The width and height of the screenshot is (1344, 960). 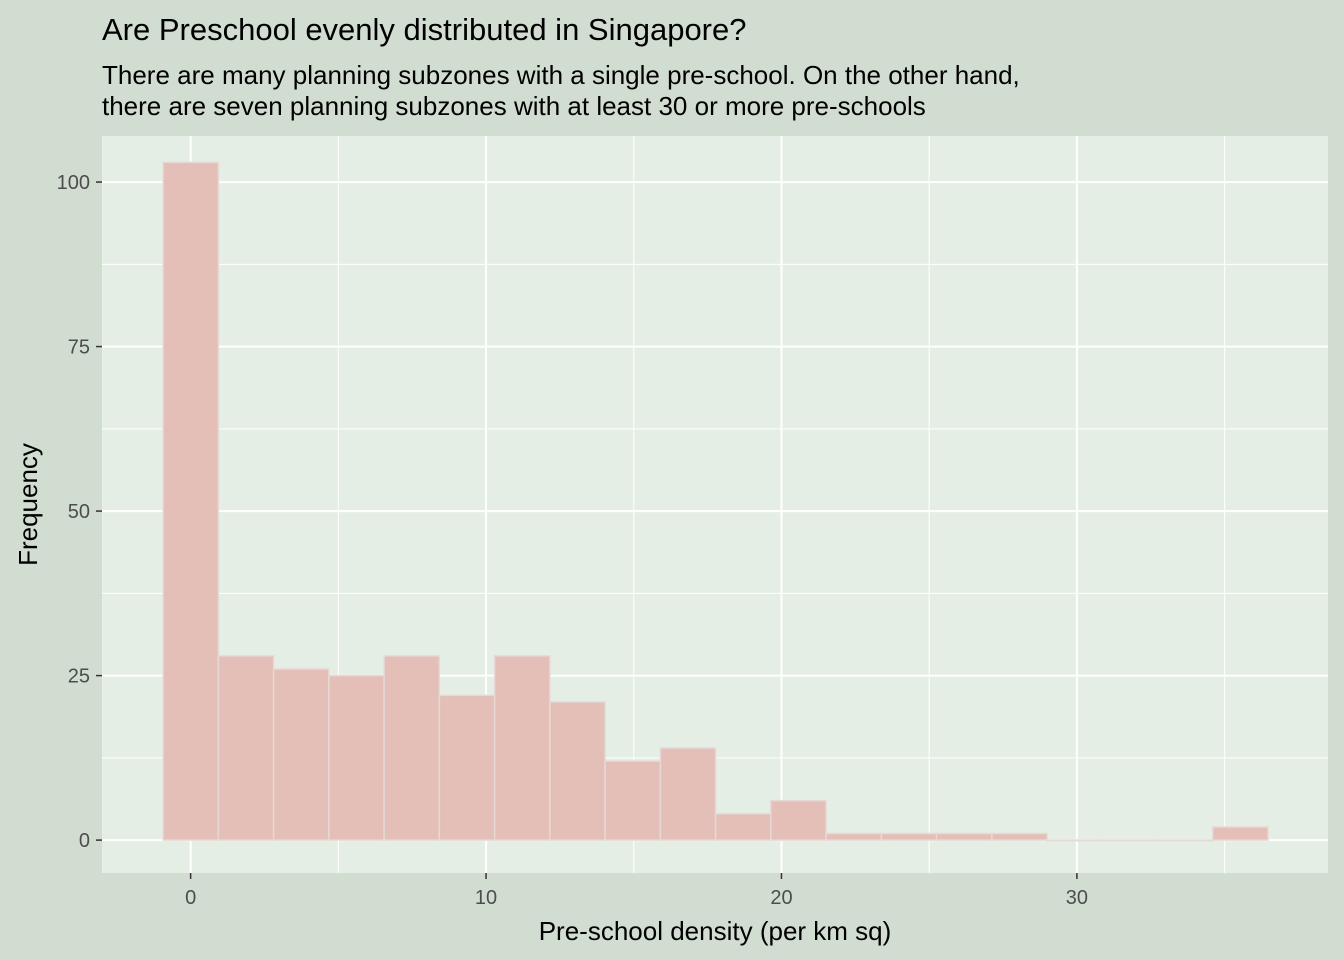 What do you see at coordinates (486, 898) in the screenshot?
I see `x-tick-label: 10` at bounding box center [486, 898].